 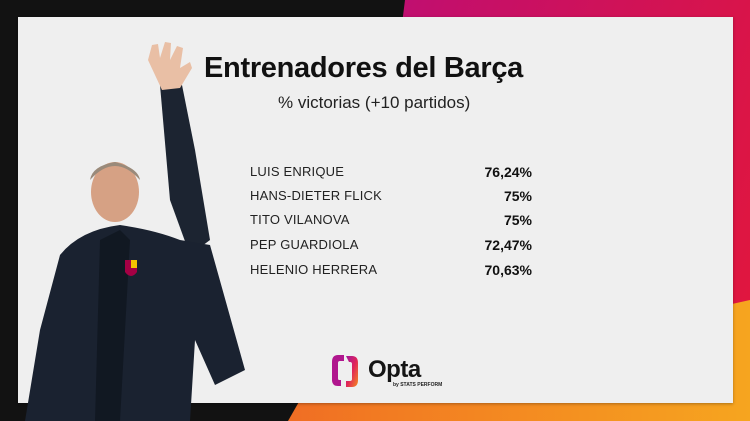 I want to click on win-percentage: 72,47%, so click(x=508, y=245).